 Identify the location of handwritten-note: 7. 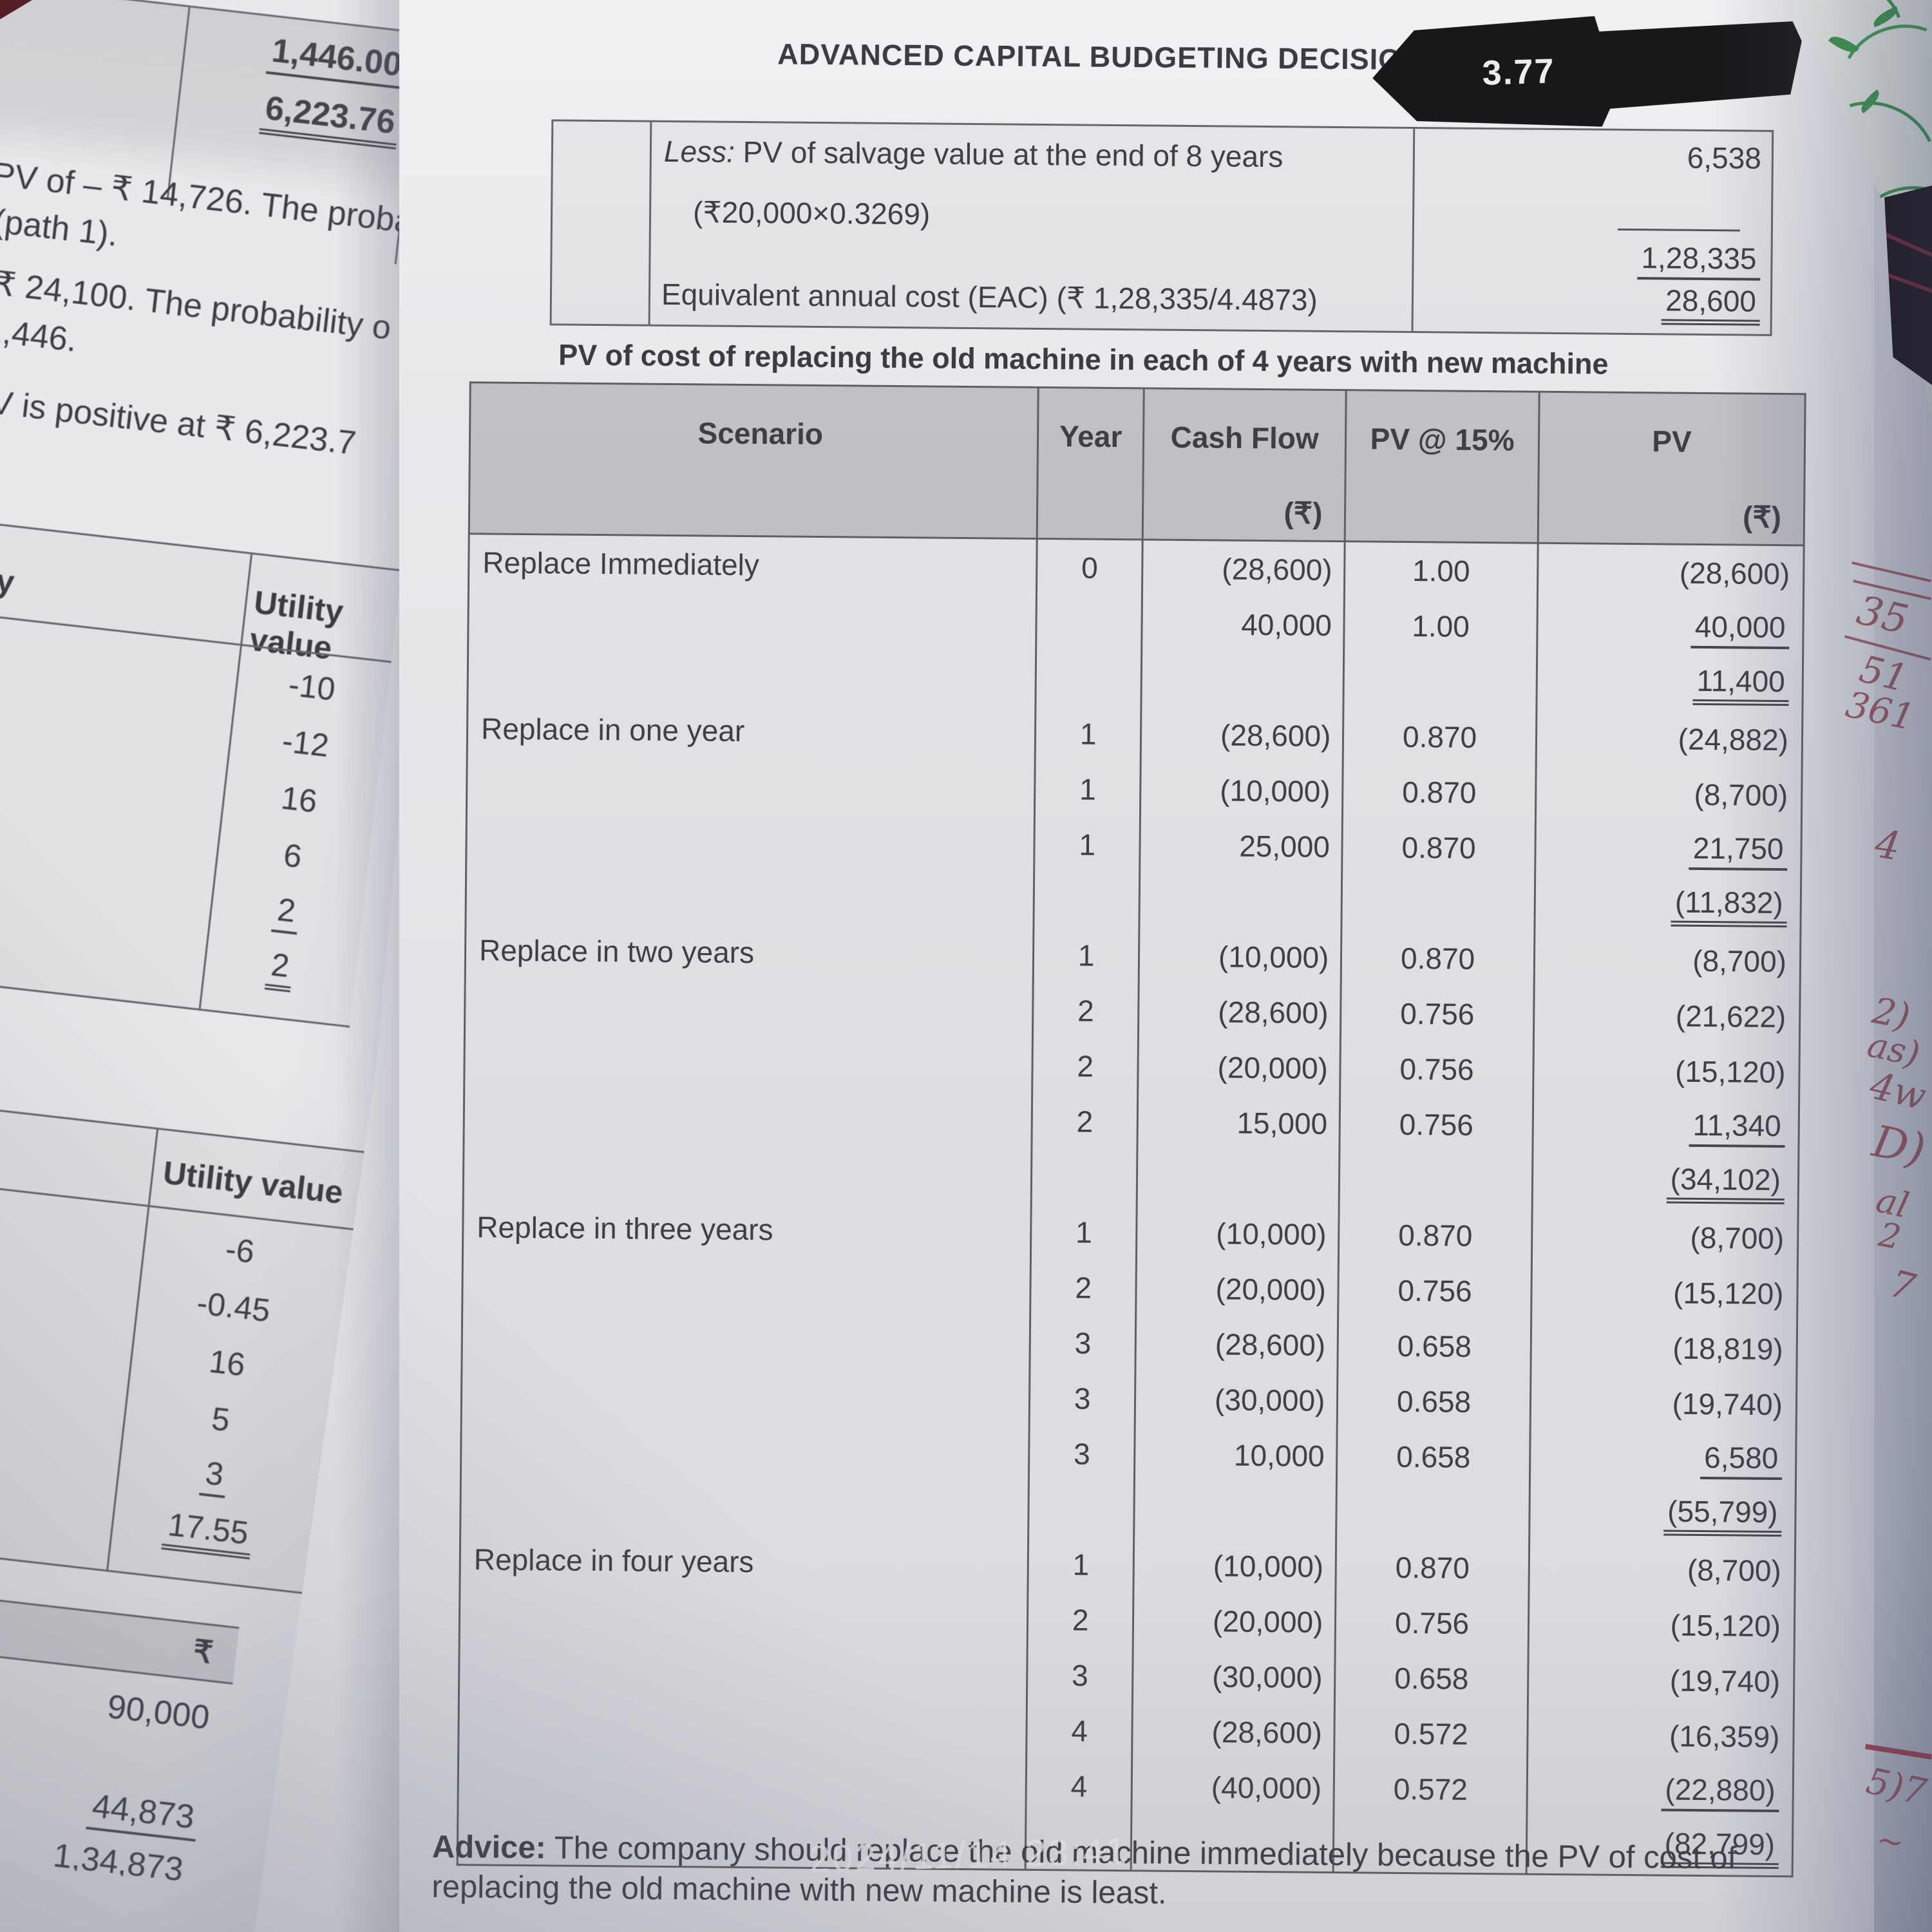
(1902, 1286).